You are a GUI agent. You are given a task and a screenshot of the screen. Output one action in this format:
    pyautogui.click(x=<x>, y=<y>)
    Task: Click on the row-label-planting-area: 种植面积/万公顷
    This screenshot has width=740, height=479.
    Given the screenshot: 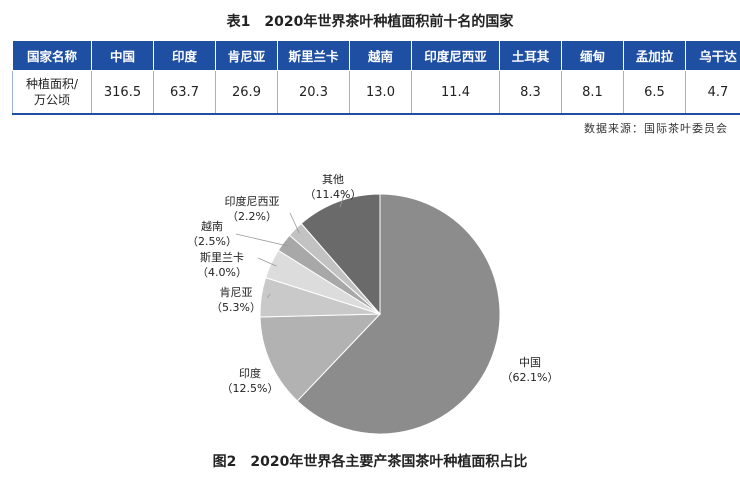 What is the action you would take?
    pyautogui.click(x=52, y=92)
    